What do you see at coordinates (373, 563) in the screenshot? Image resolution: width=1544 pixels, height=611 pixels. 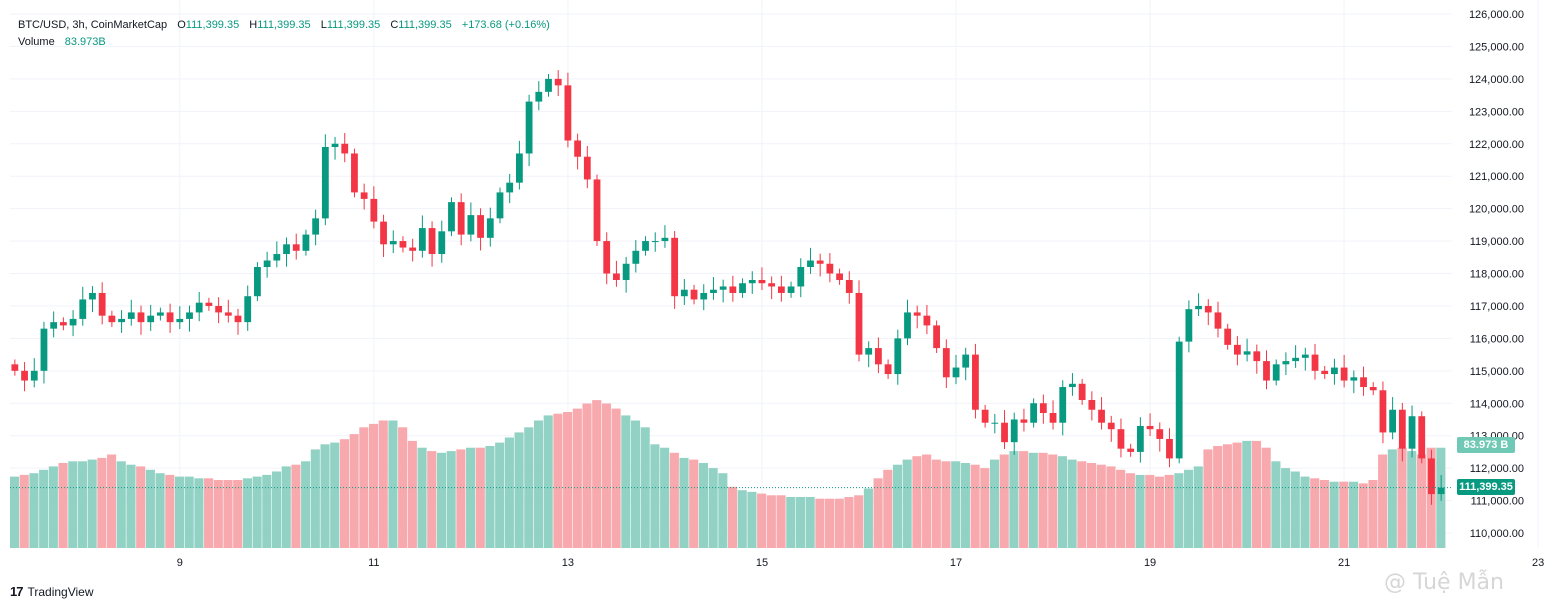 I see `x-tick-label: 11` at bounding box center [373, 563].